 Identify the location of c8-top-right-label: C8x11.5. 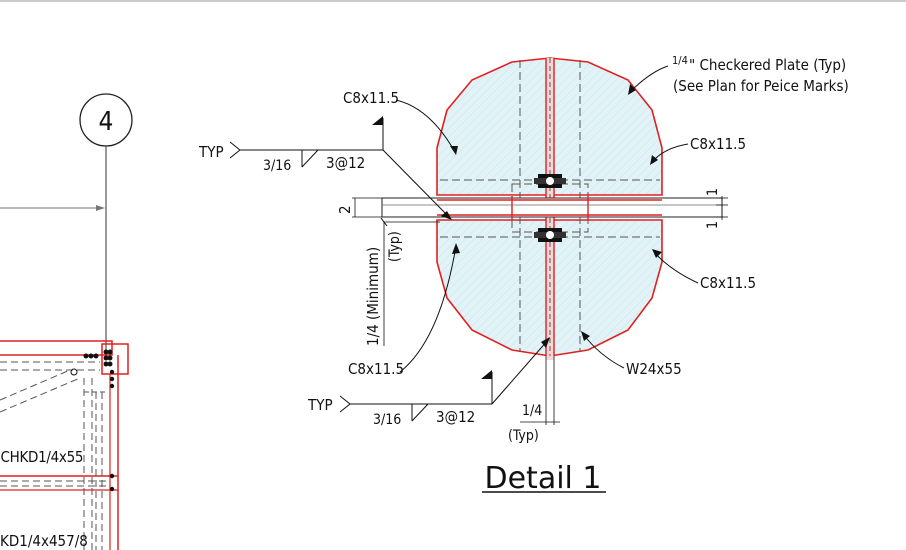
(718, 144).